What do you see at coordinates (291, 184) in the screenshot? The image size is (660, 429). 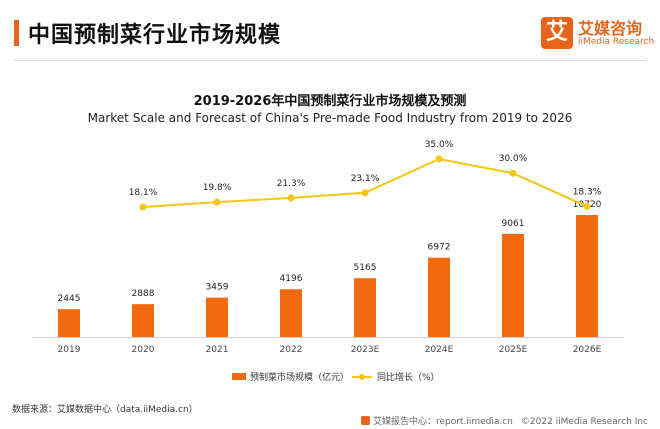 I see `growth-label-2022: 21.3%` at bounding box center [291, 184].